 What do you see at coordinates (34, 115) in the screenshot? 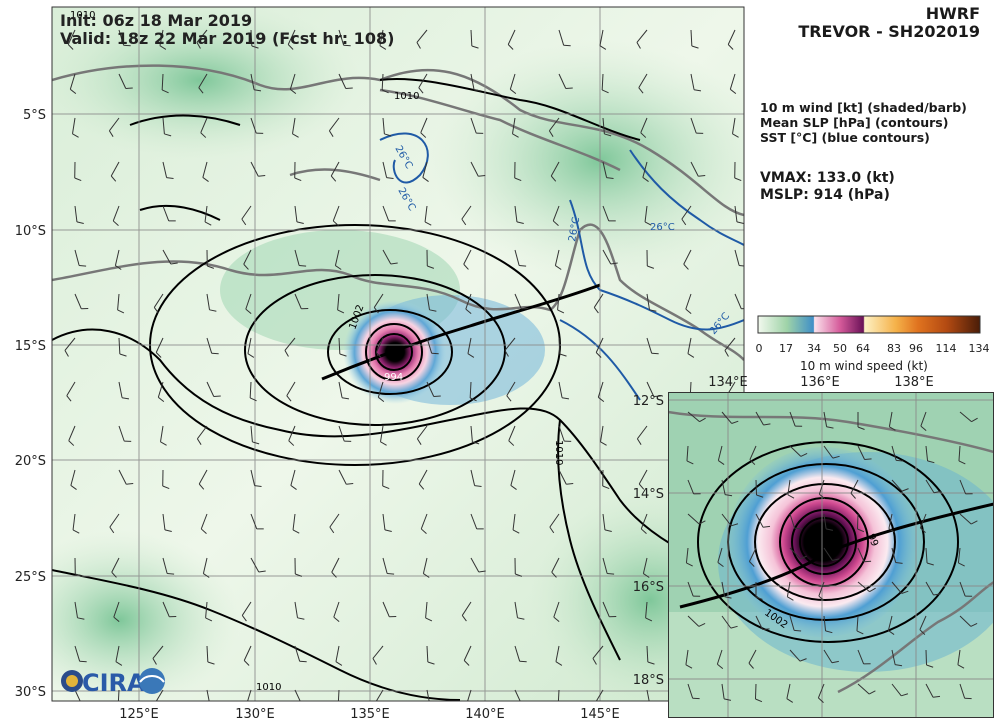
I see `lat-label: 5°S` at bounding box center [34, 115].